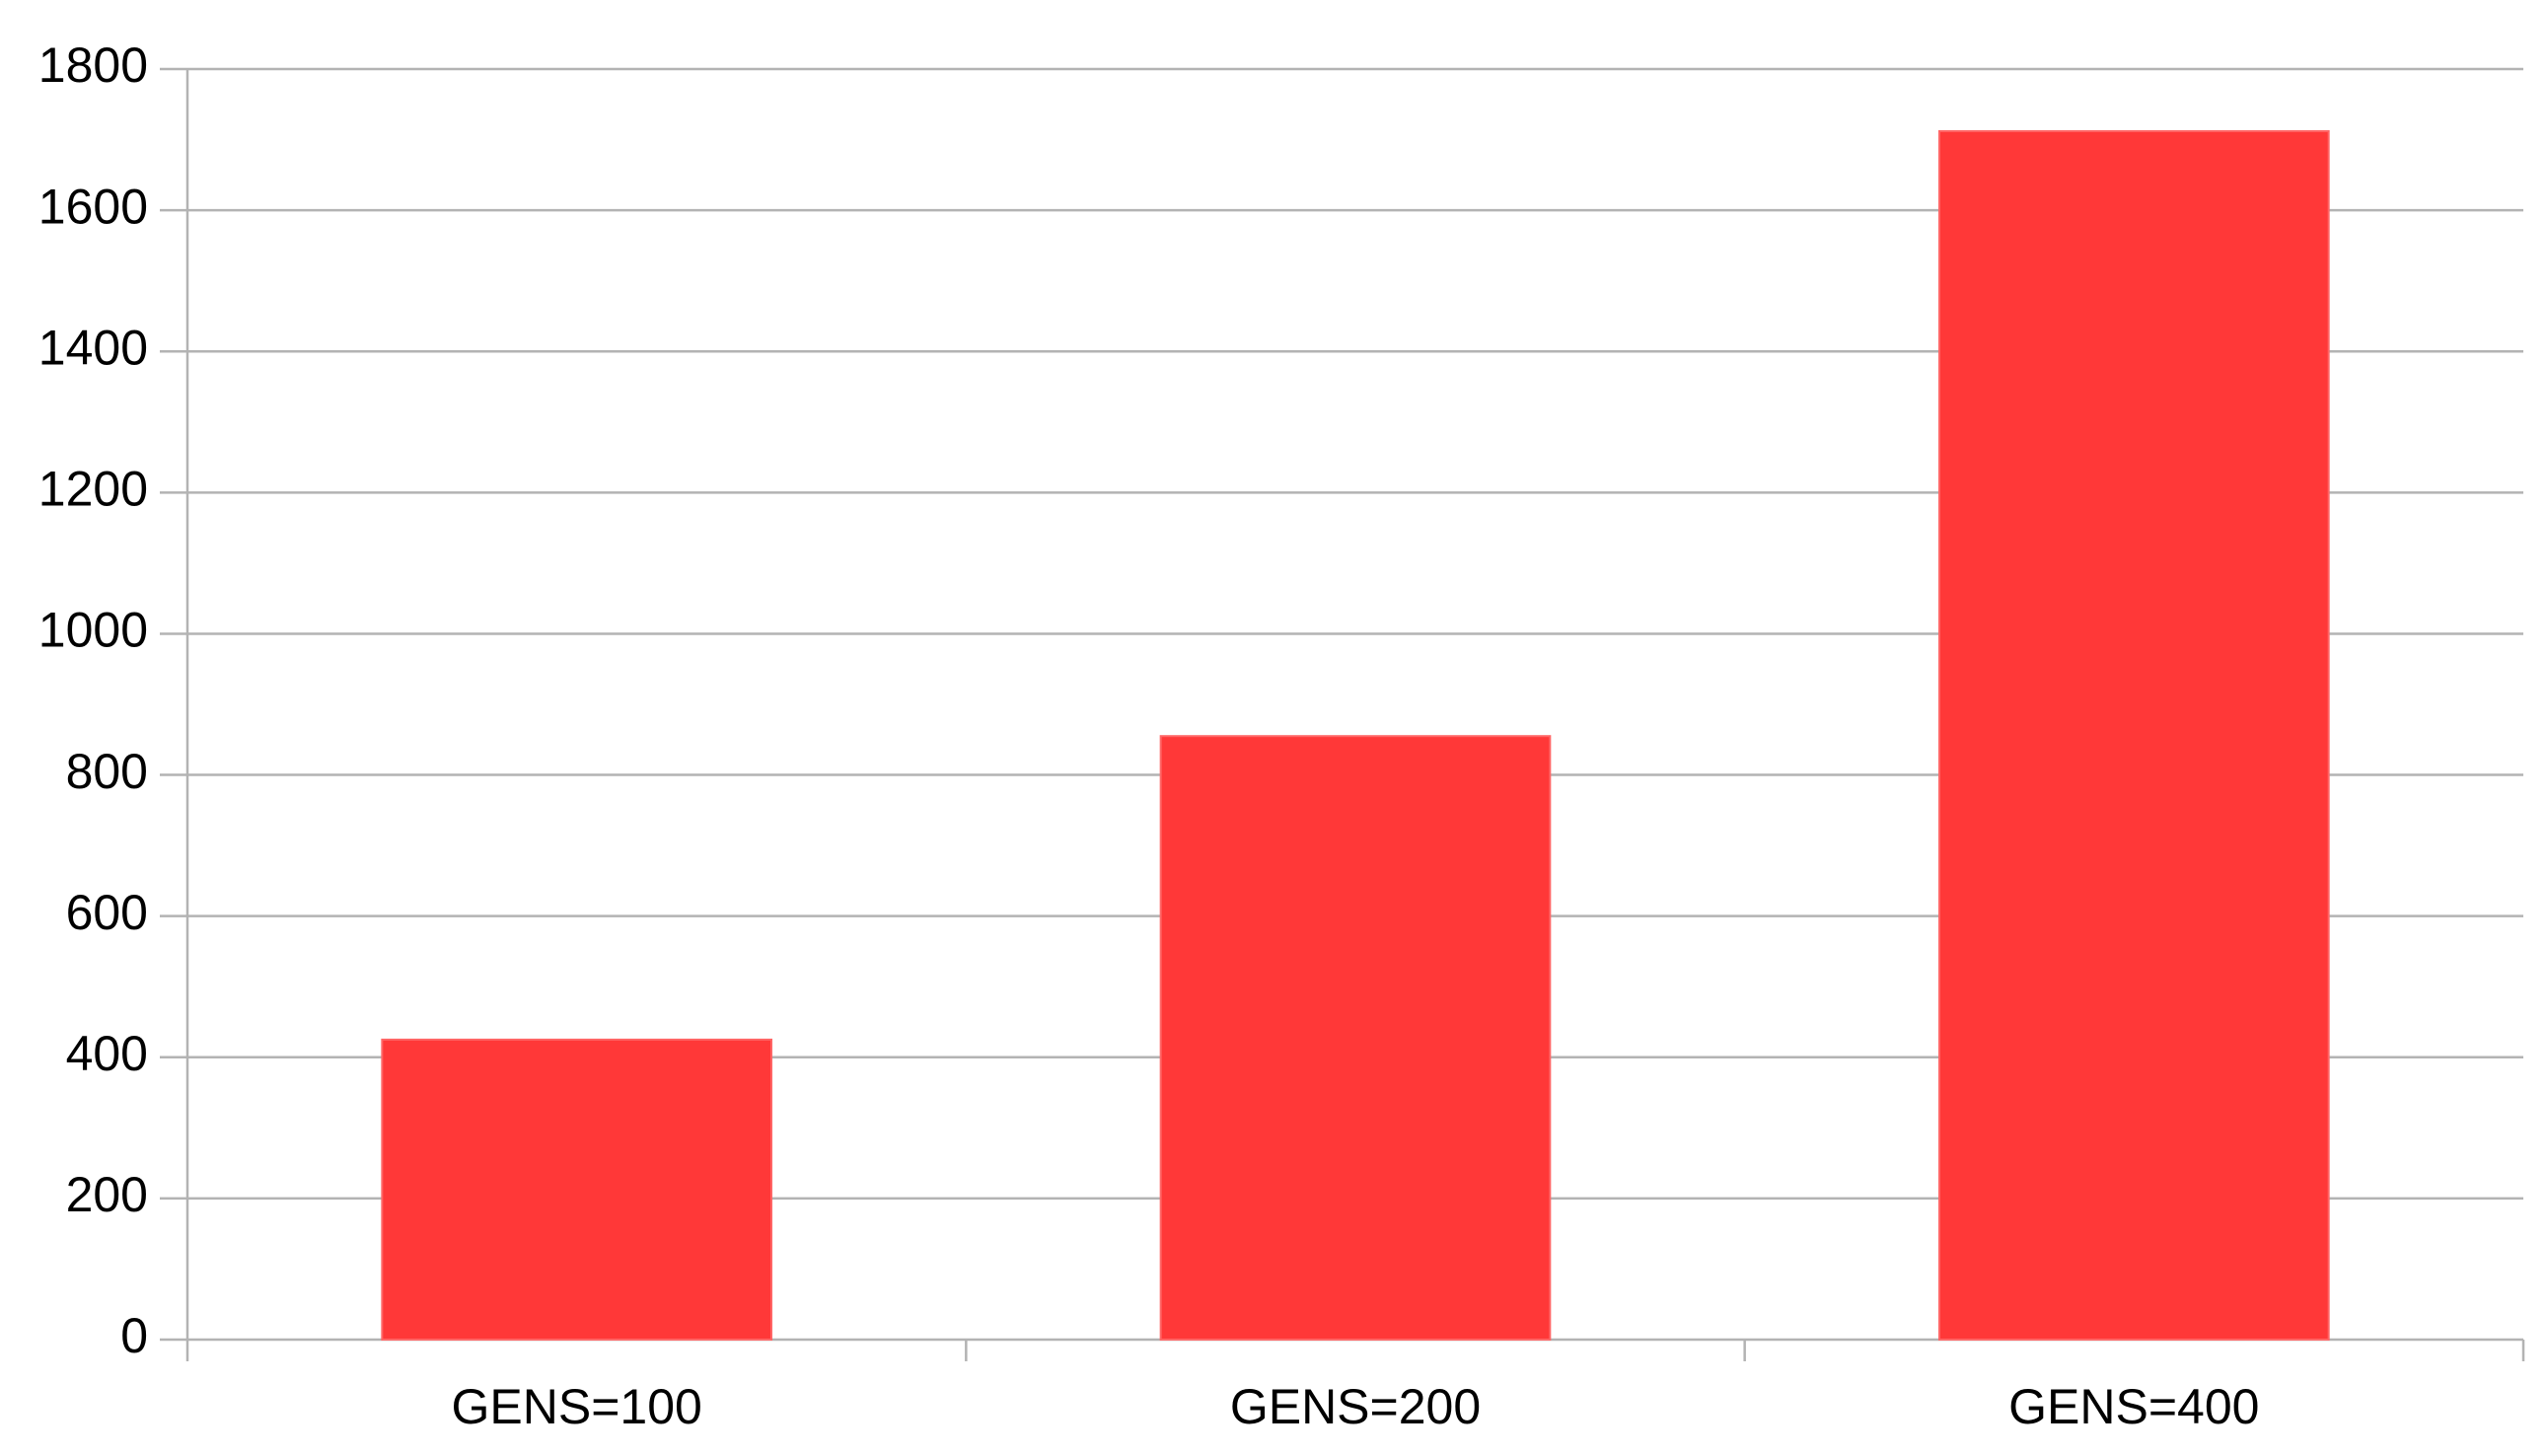 The height and width of the screenshot is (1456, 2548). Describe the element at coordinates (2133, 1406) in the screenshot. I see `x-tick-label: GENS=400` at that location.